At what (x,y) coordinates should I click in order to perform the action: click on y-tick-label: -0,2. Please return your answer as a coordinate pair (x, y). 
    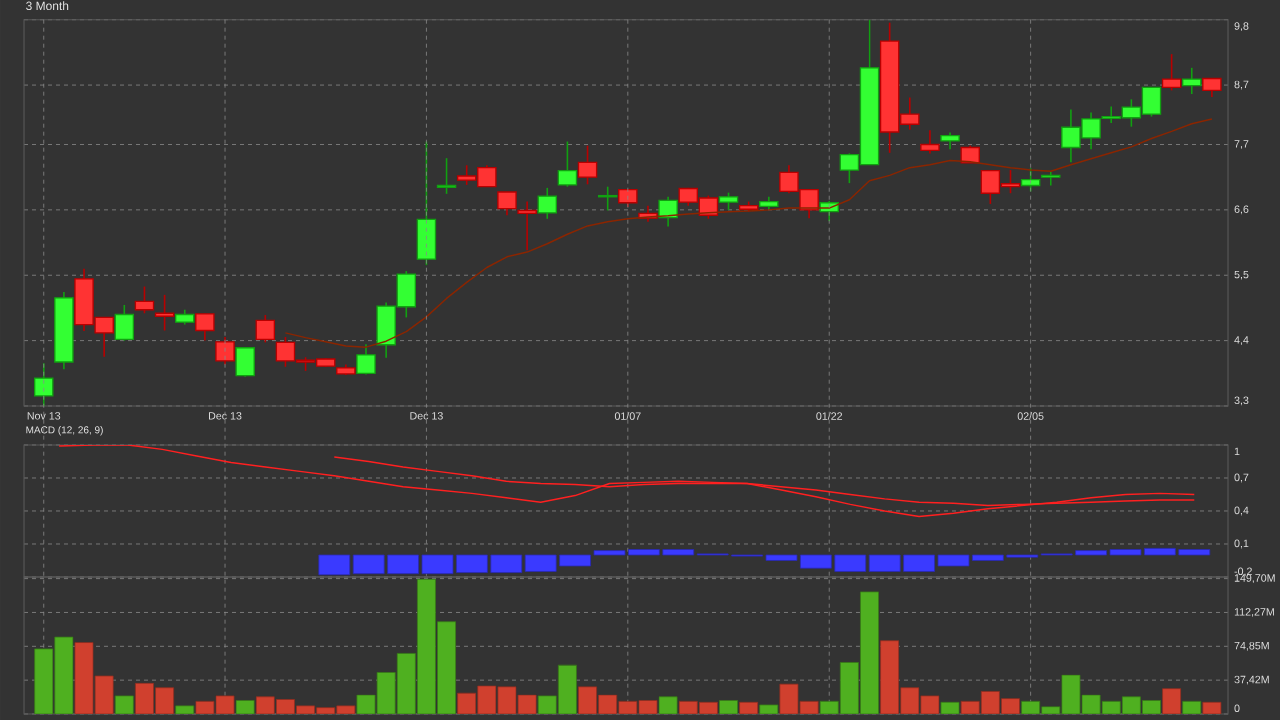
    Looking at the image, I should click on (1243, 572).